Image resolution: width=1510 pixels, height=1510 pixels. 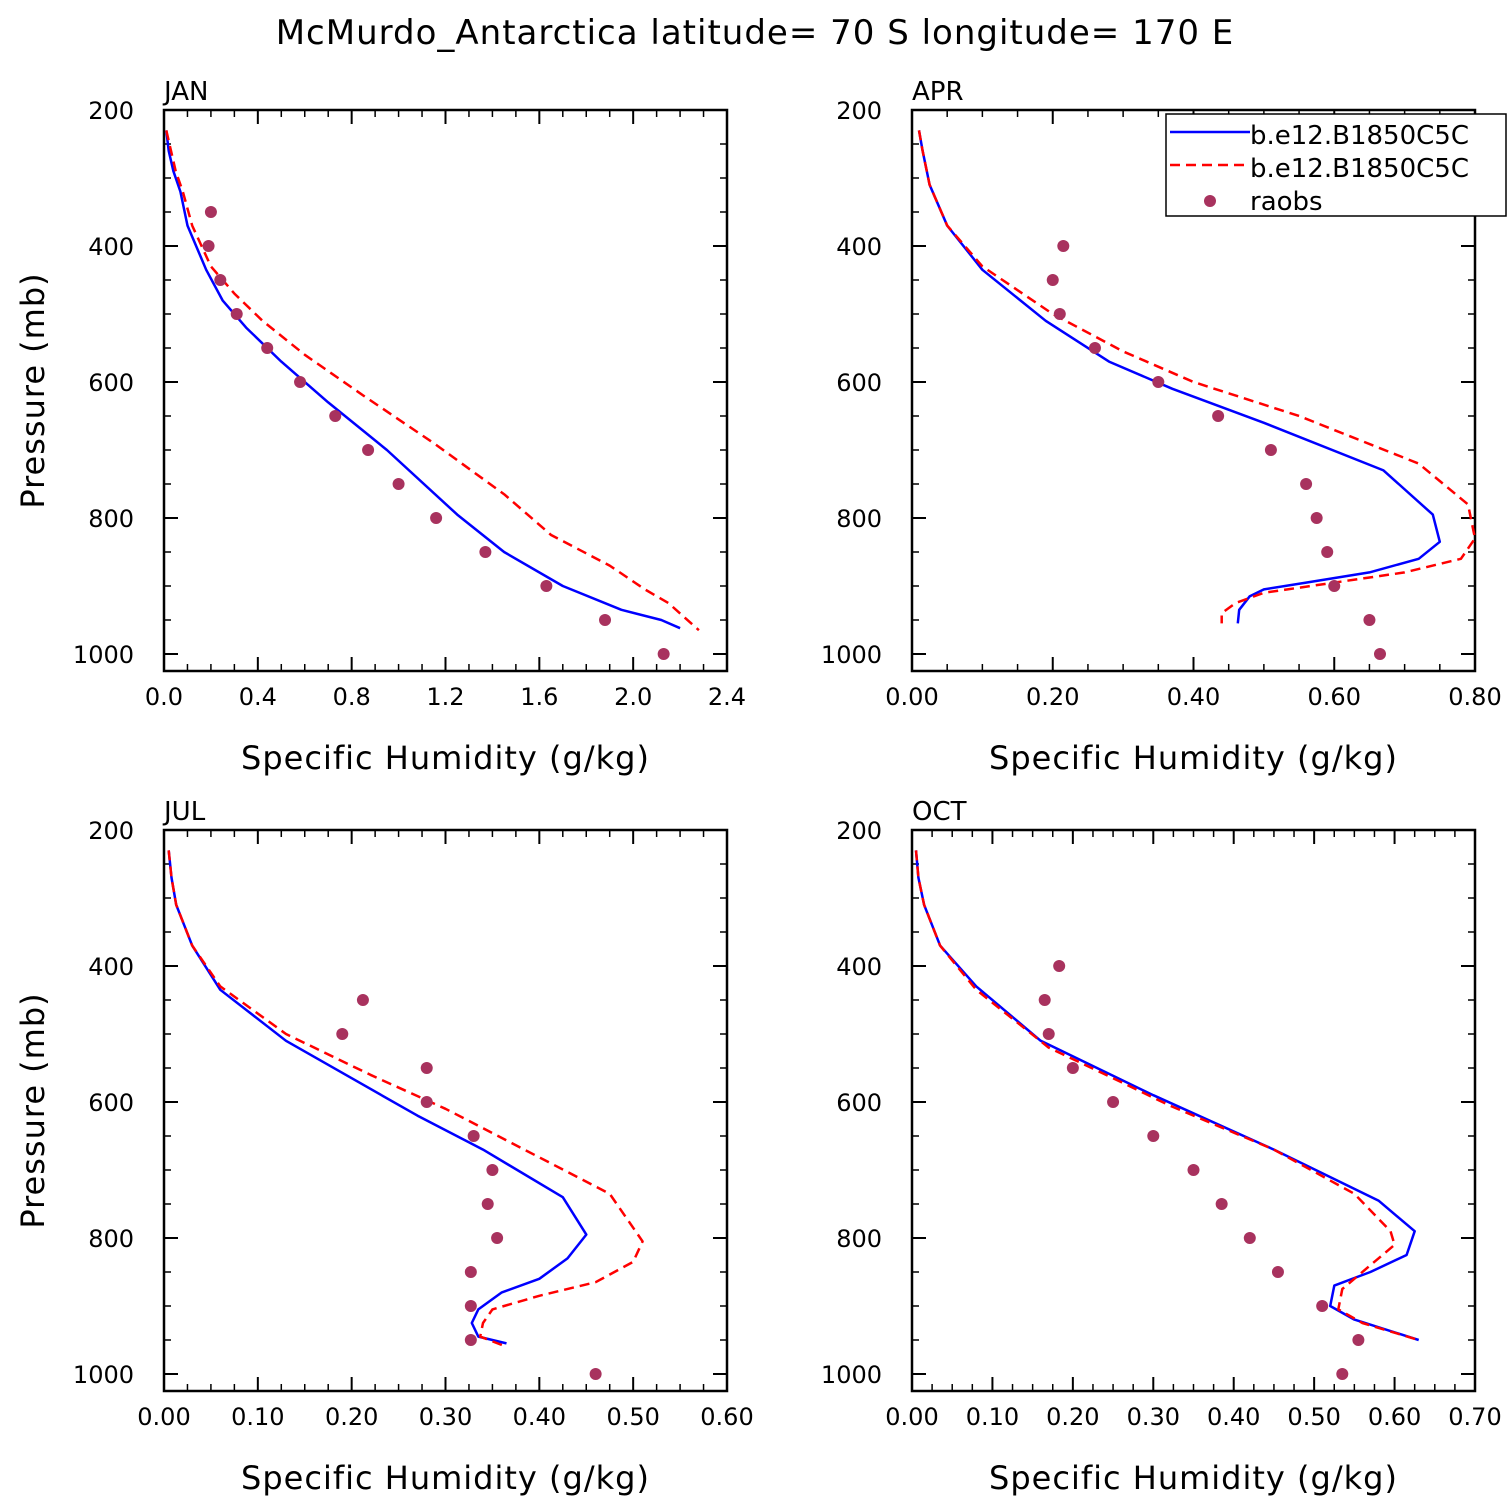 What do you see at coordinates (257, 1417) in the screenshot?
I see `x-tick-label: 0.10` at bounding box center [257, 1417].